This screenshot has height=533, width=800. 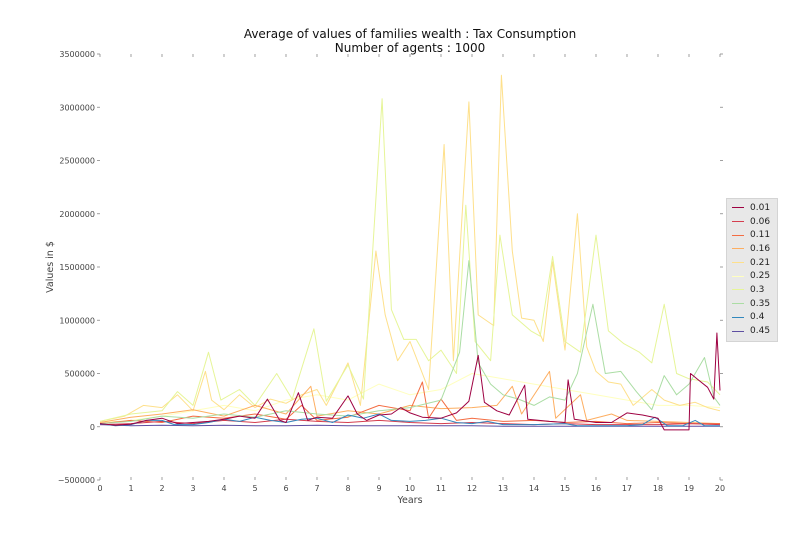 I want to click on x-tick-label: 2, so click(x=161, y=488).